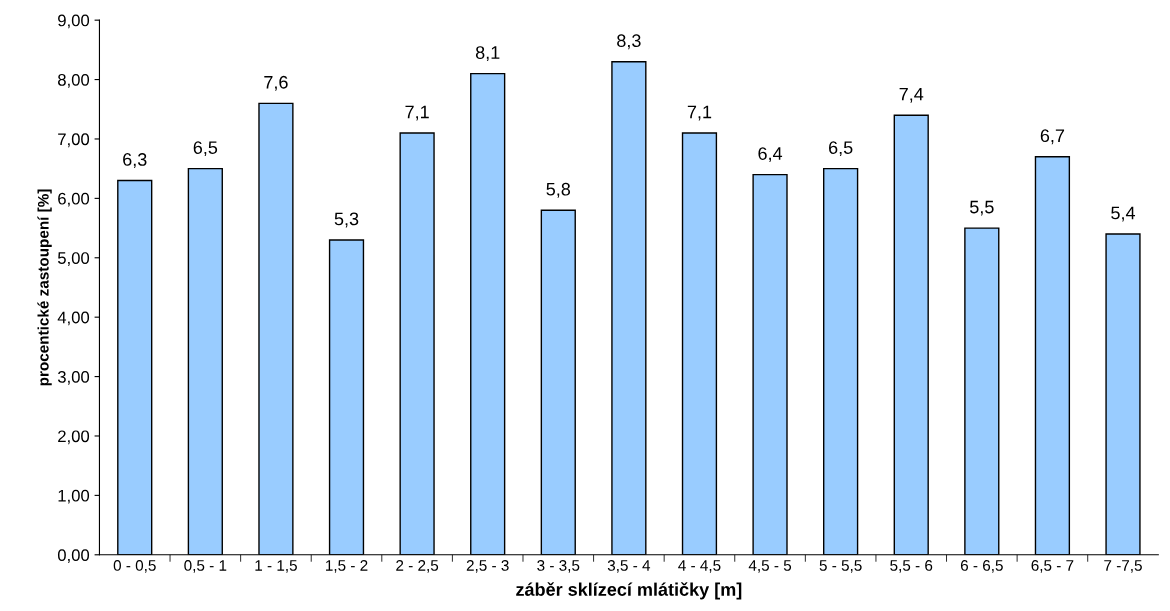  Describe the element at coordinates (558, 190) in the screenshot. I see `data-label: 5,8` at that location.